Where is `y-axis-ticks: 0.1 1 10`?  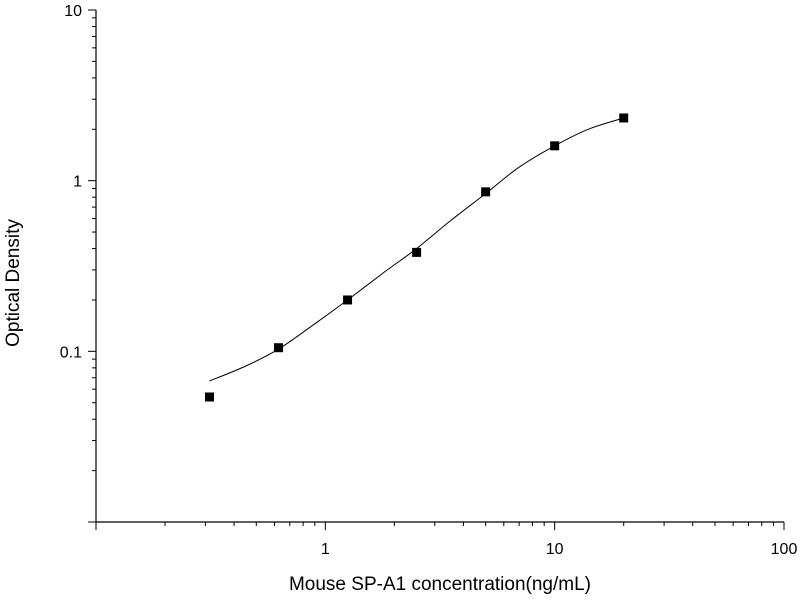
y-axis-ticks: 0.1 1 10 is located at coordinates (78, 263).